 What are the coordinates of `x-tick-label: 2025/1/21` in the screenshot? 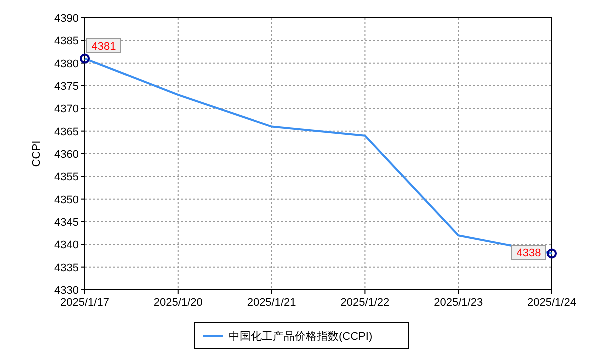 It's located at (271, 303).